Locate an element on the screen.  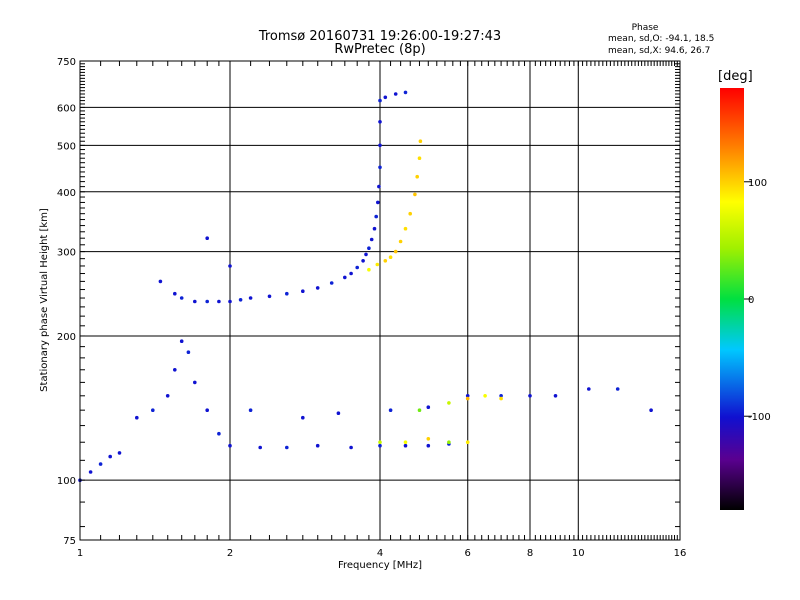
x-tick-label: 10 is located at coordinates (578, 553).